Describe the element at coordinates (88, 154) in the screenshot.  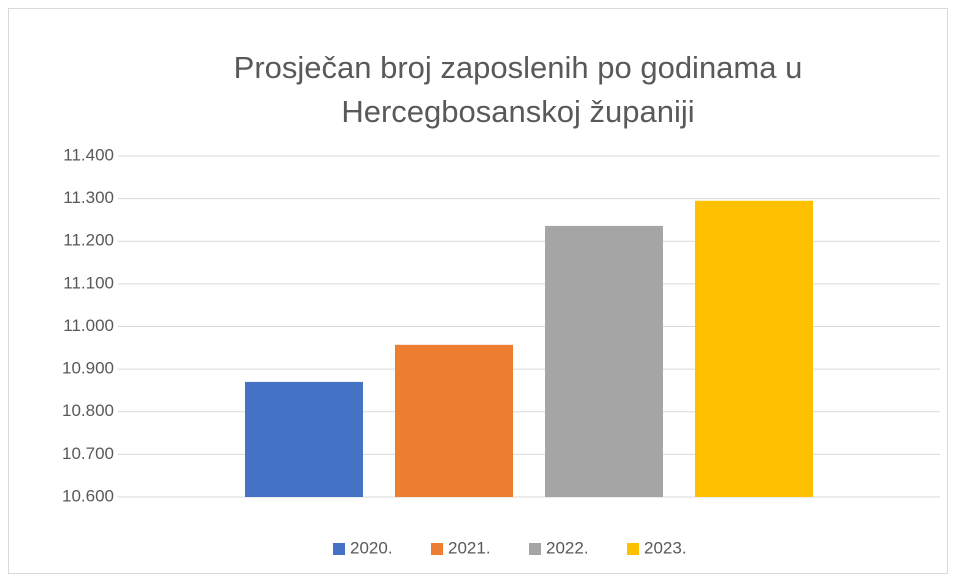
I see `y-tick-label: 11.400` at that location.